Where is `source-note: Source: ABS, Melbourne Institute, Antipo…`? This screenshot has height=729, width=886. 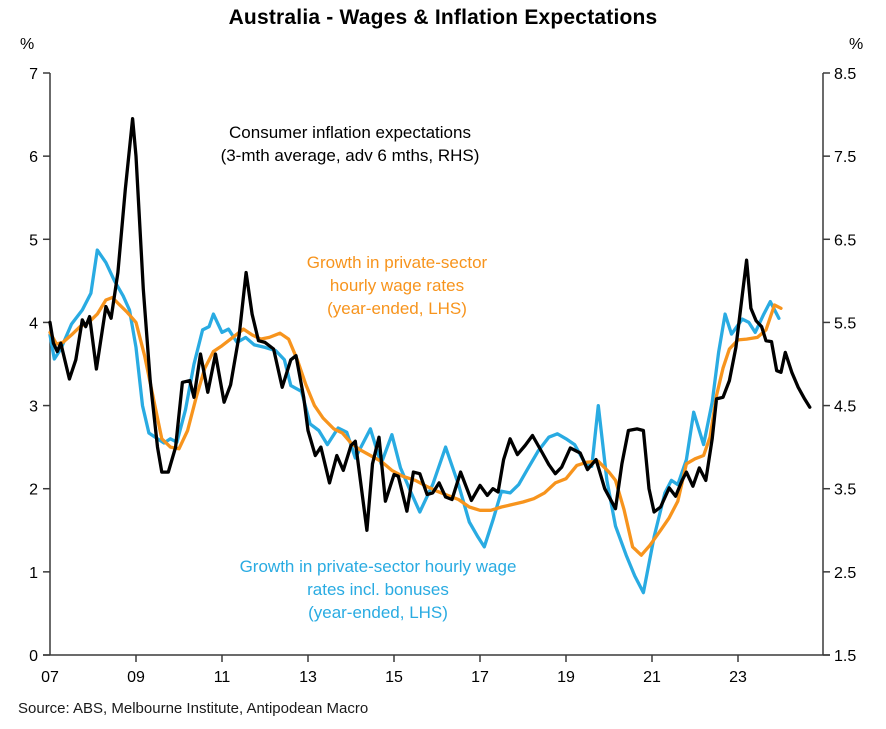
source-note: Source: ABS, Melbourne Institute, Antipo… is located at coordinates (193, 708).